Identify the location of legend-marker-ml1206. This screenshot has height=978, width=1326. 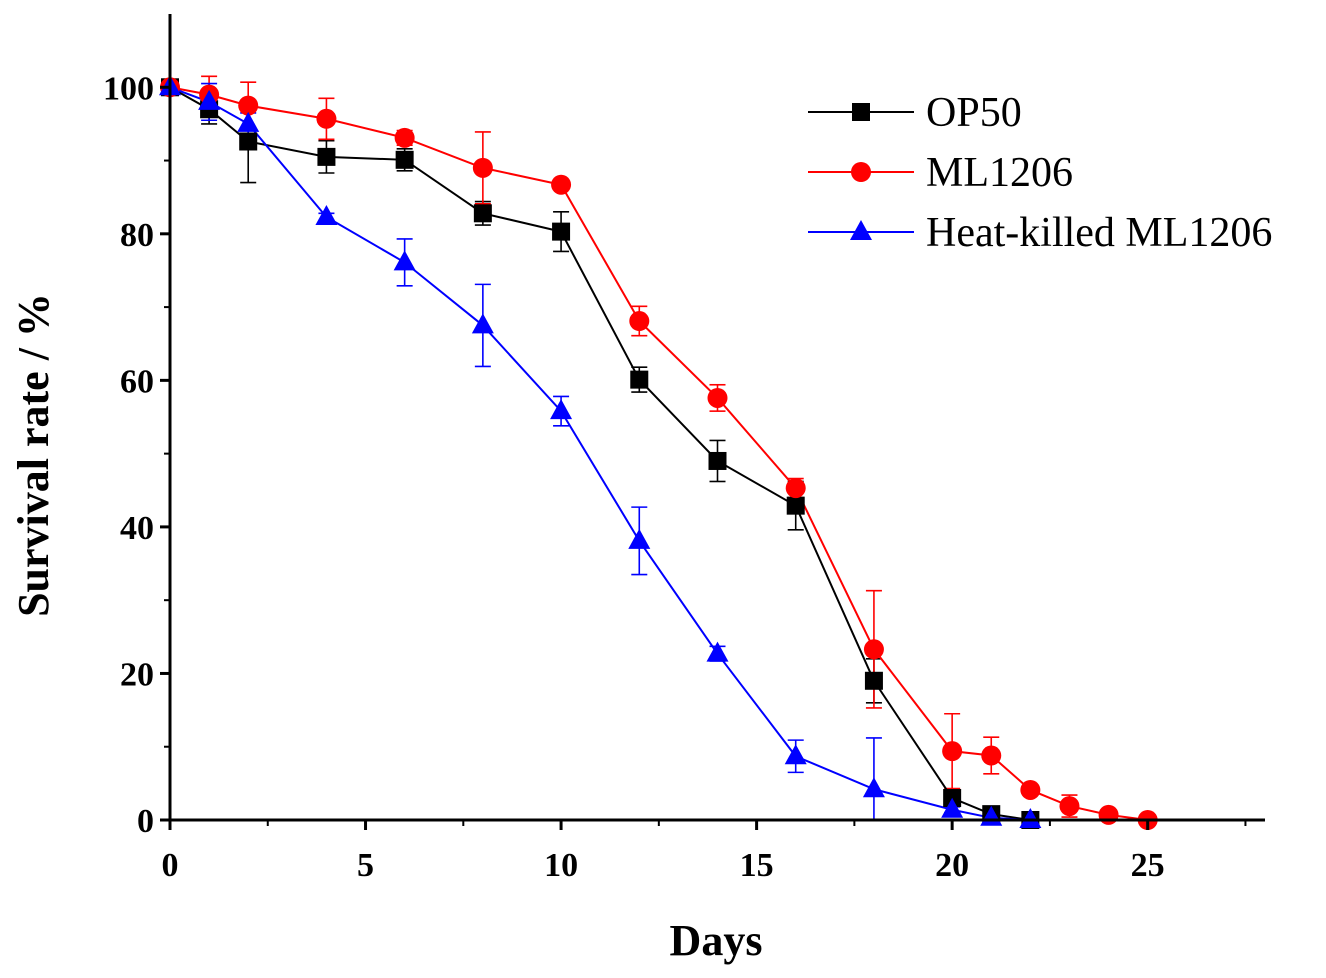
(861, 172).